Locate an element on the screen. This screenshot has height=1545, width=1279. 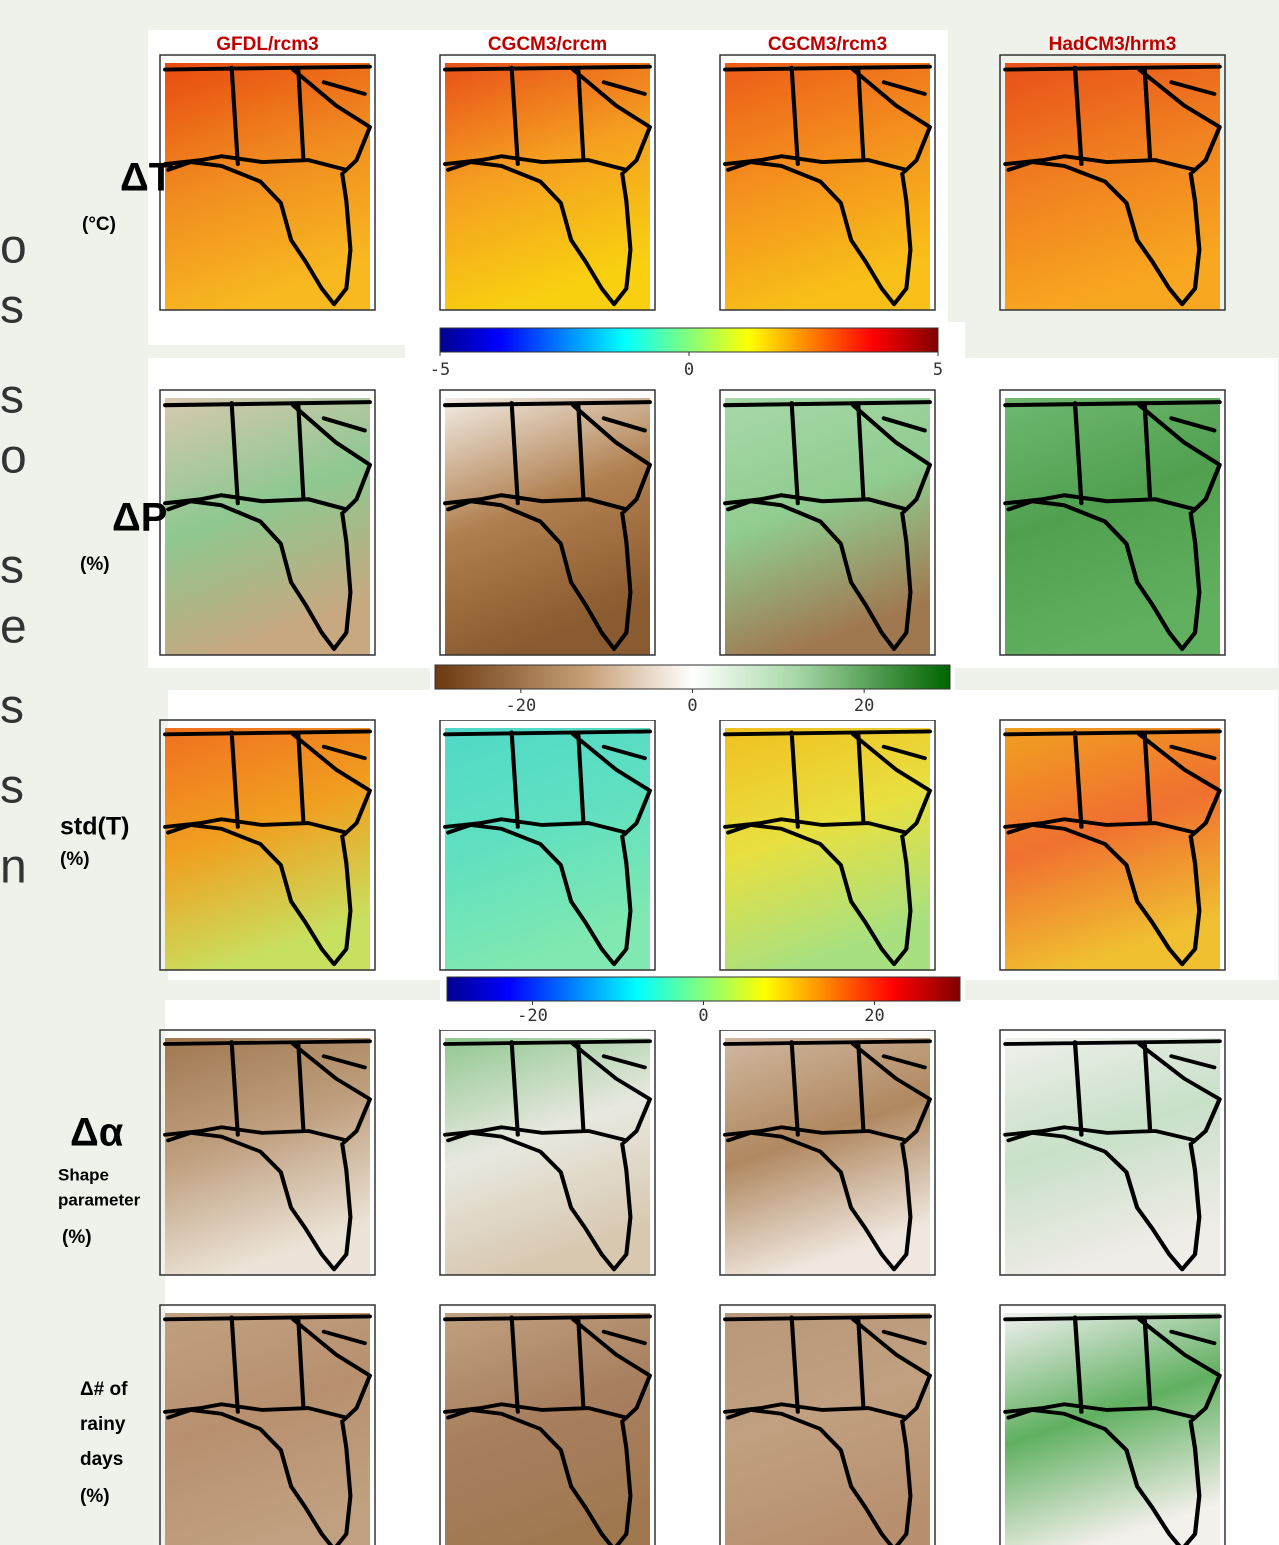
row-label: ΔT is located at coordinates (146, 178).